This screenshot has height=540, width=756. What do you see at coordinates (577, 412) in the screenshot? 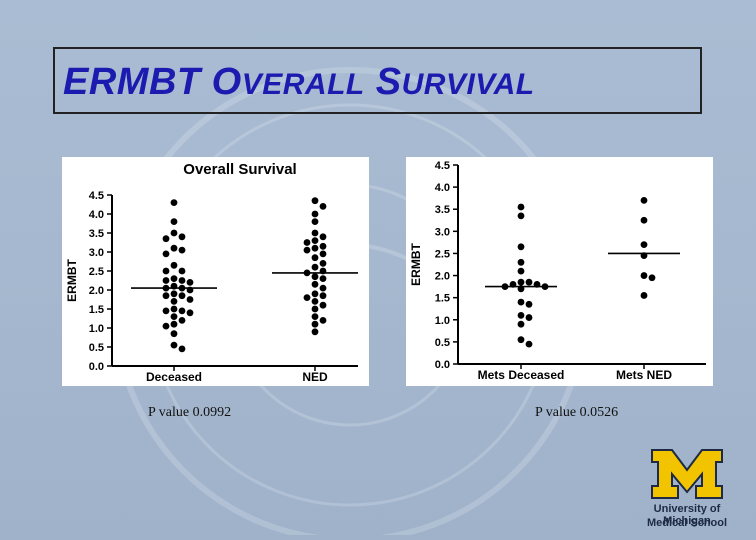
I see `pvalue-right: P value 0.0526` at bounding box center [577, 412].